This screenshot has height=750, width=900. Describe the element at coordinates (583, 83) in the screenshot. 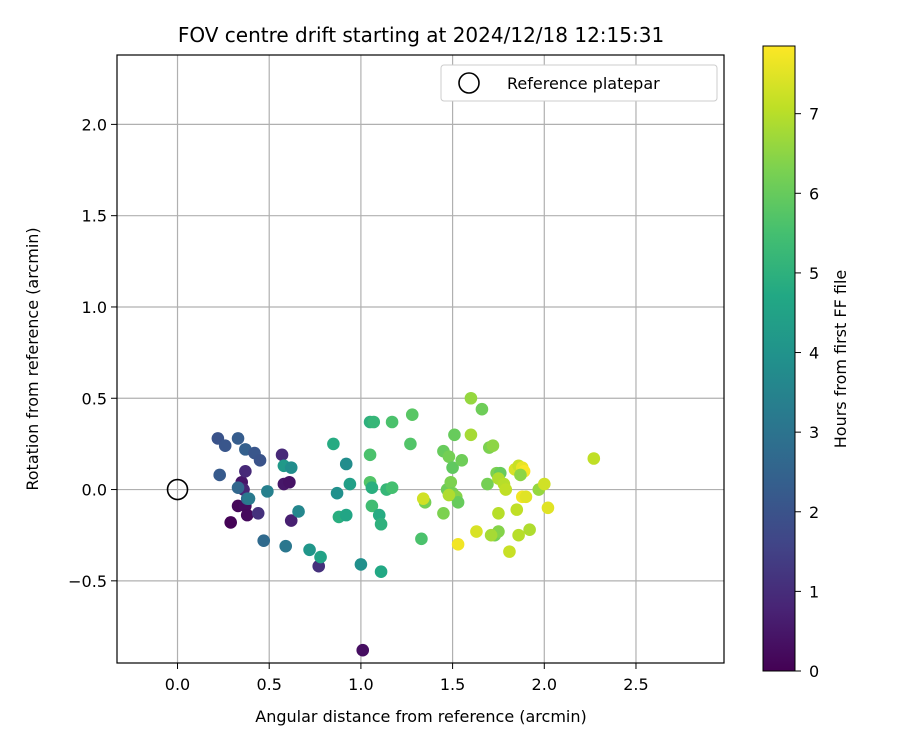

I see `legend-label: Reference platepar` at that location.